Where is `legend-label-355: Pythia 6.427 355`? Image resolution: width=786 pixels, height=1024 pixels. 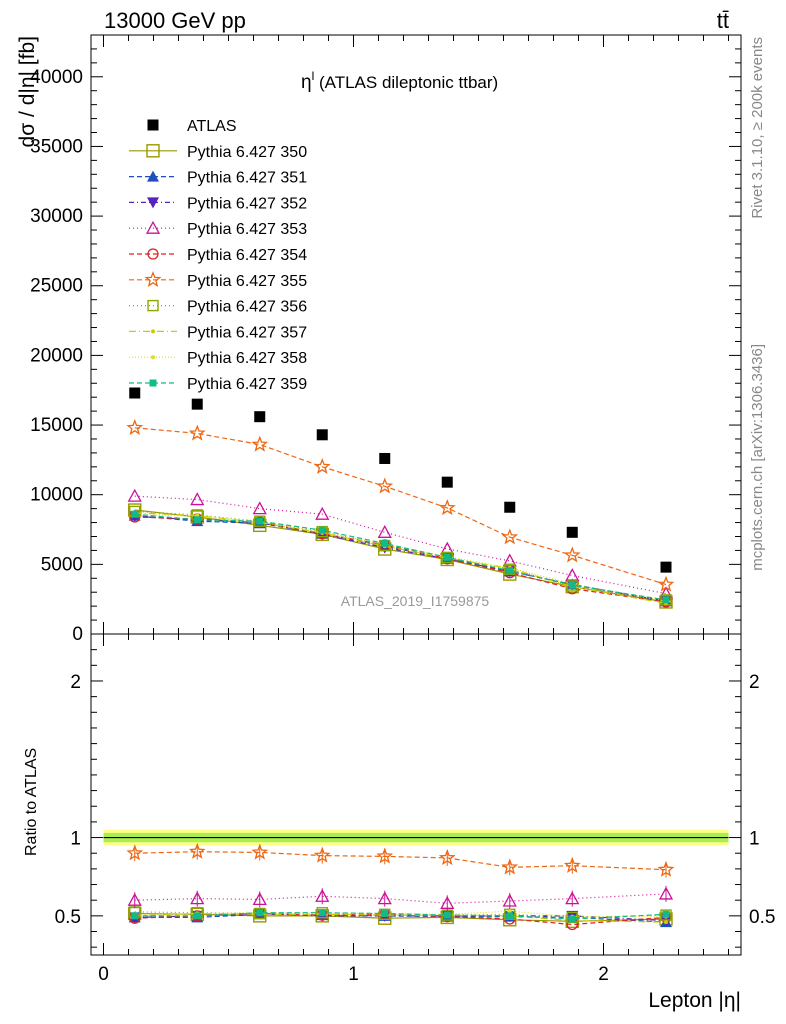 legend-label-355: Pythia 6.427 355 is located at coordinates (247, 281).